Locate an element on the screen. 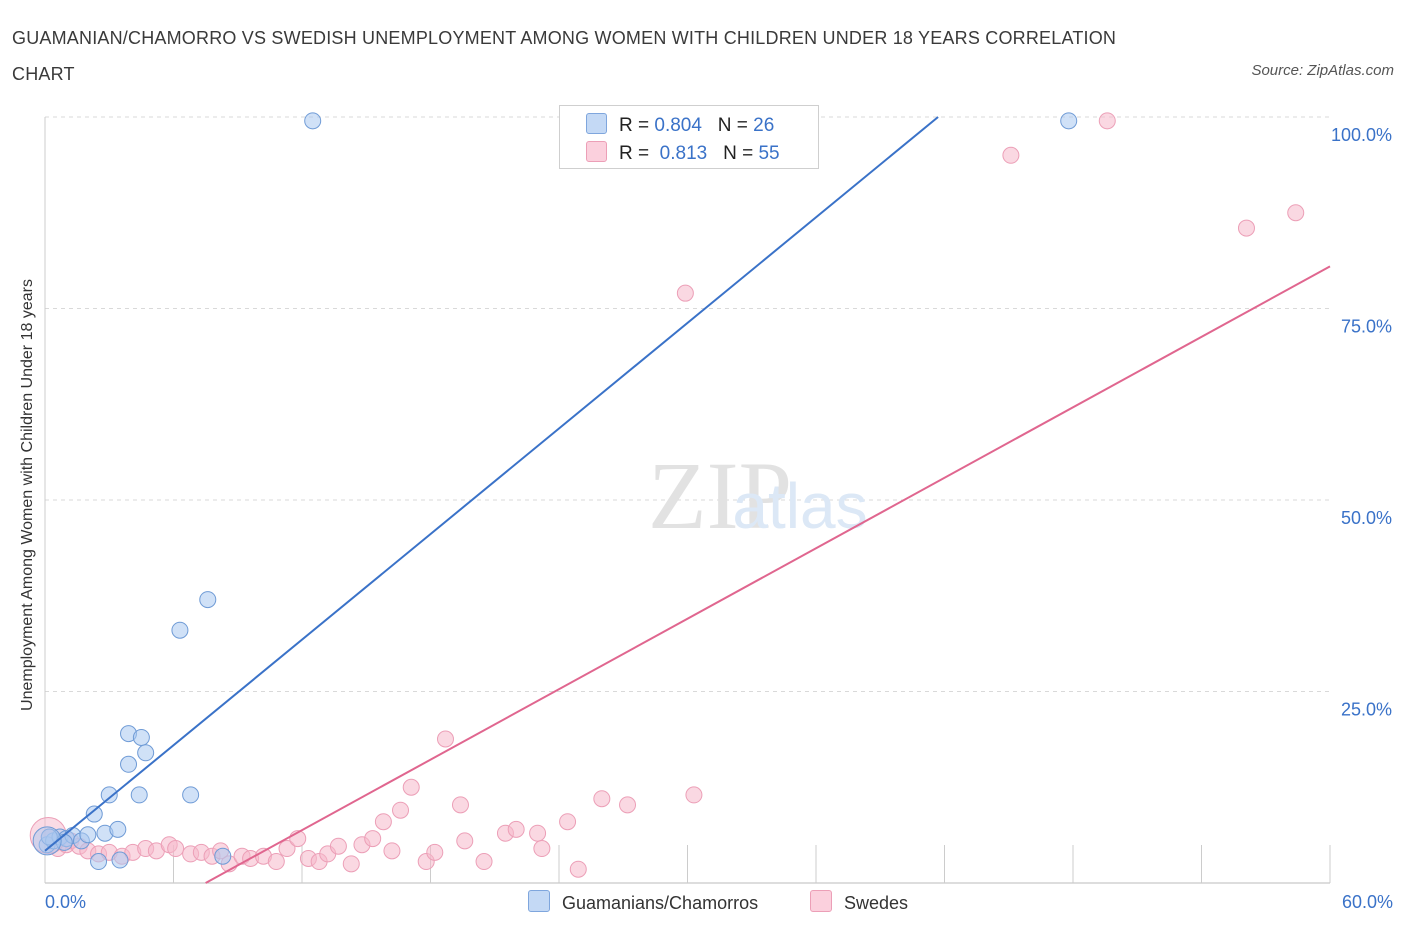  n-value-swedes: 55 is located at coordinates (769, 153).